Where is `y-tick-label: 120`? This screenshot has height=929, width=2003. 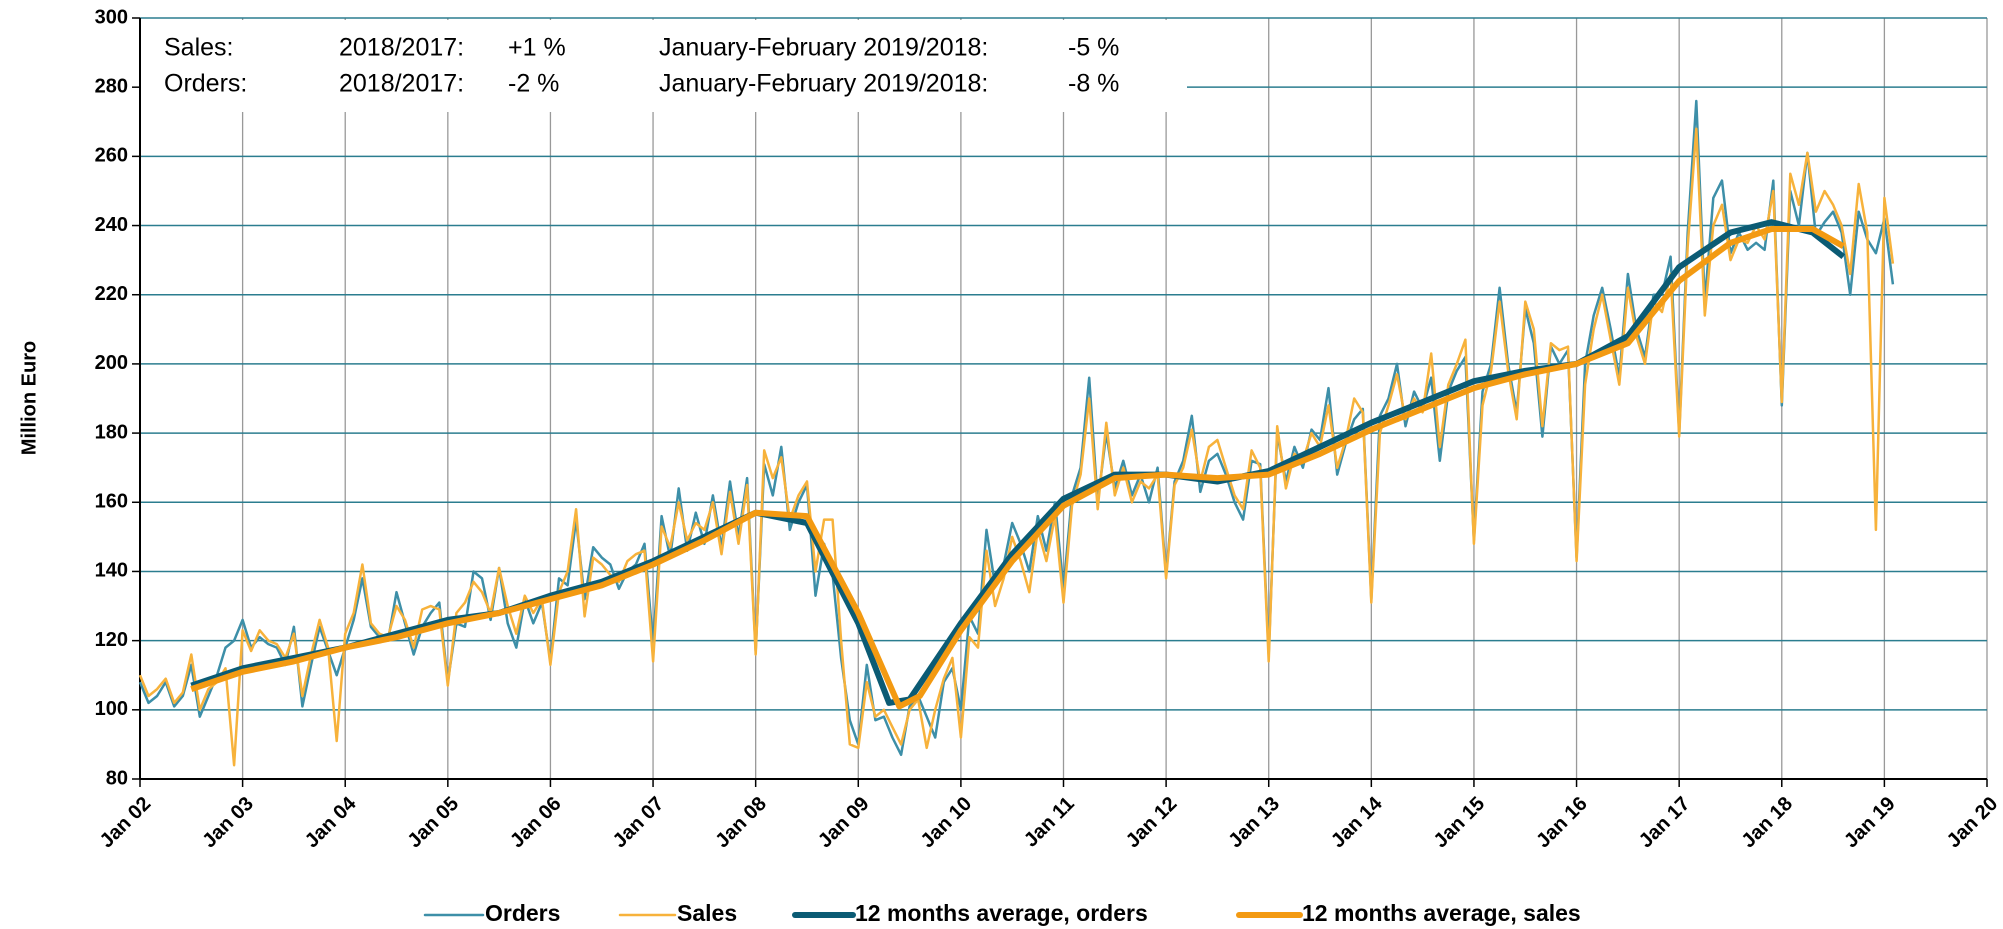 y-tick-label: 120 is located at coordinates (111, 640).